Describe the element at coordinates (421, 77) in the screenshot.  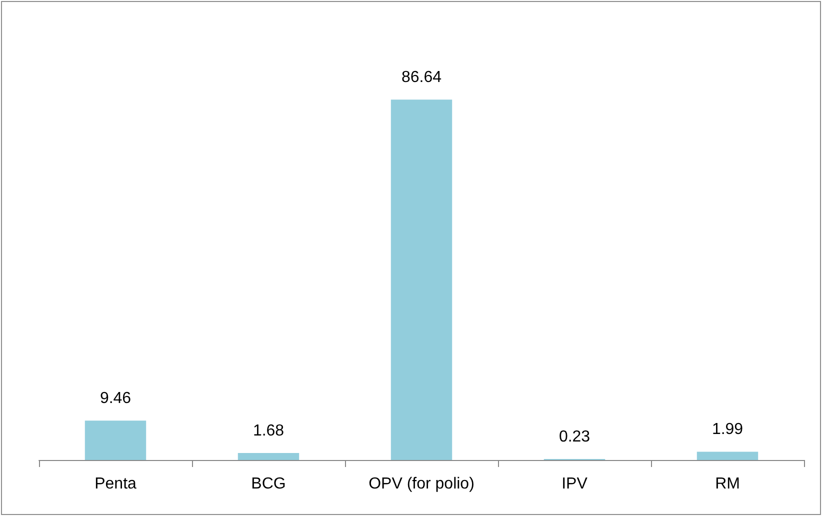
I see `data-label: 86.64` at that location.